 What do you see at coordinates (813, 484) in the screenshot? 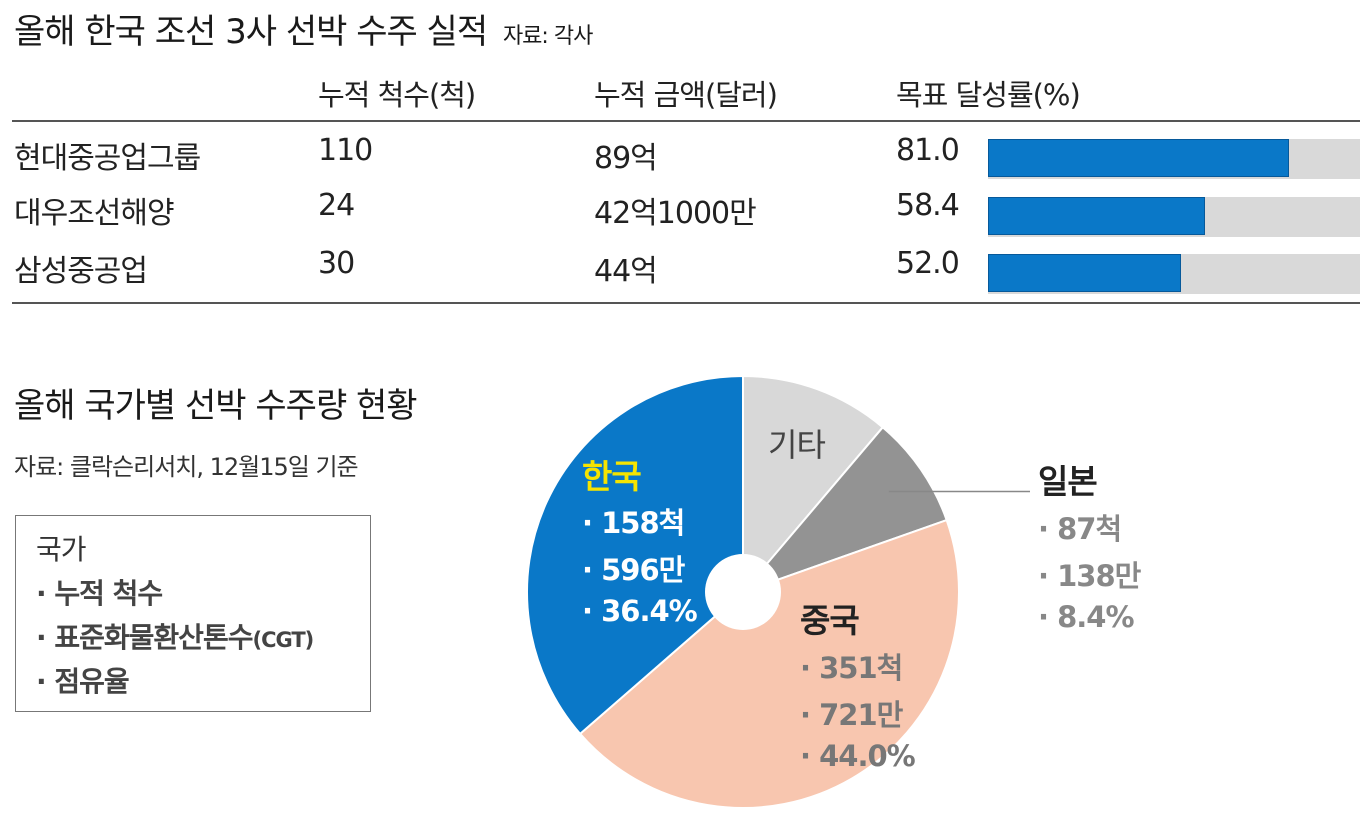
I see `pie-slice-other` at bounding box center [813, 484].